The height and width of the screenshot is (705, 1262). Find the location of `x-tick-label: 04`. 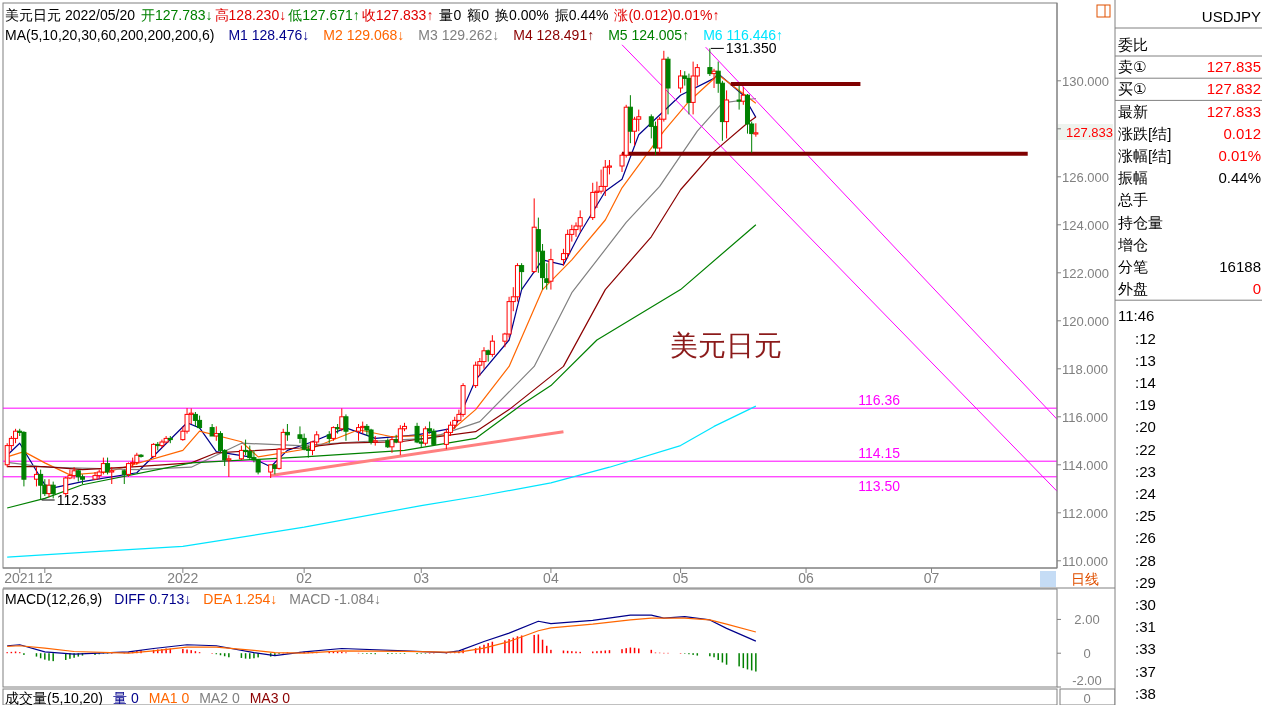

x-tick-label: 04 is located at coordinates (551, 578).